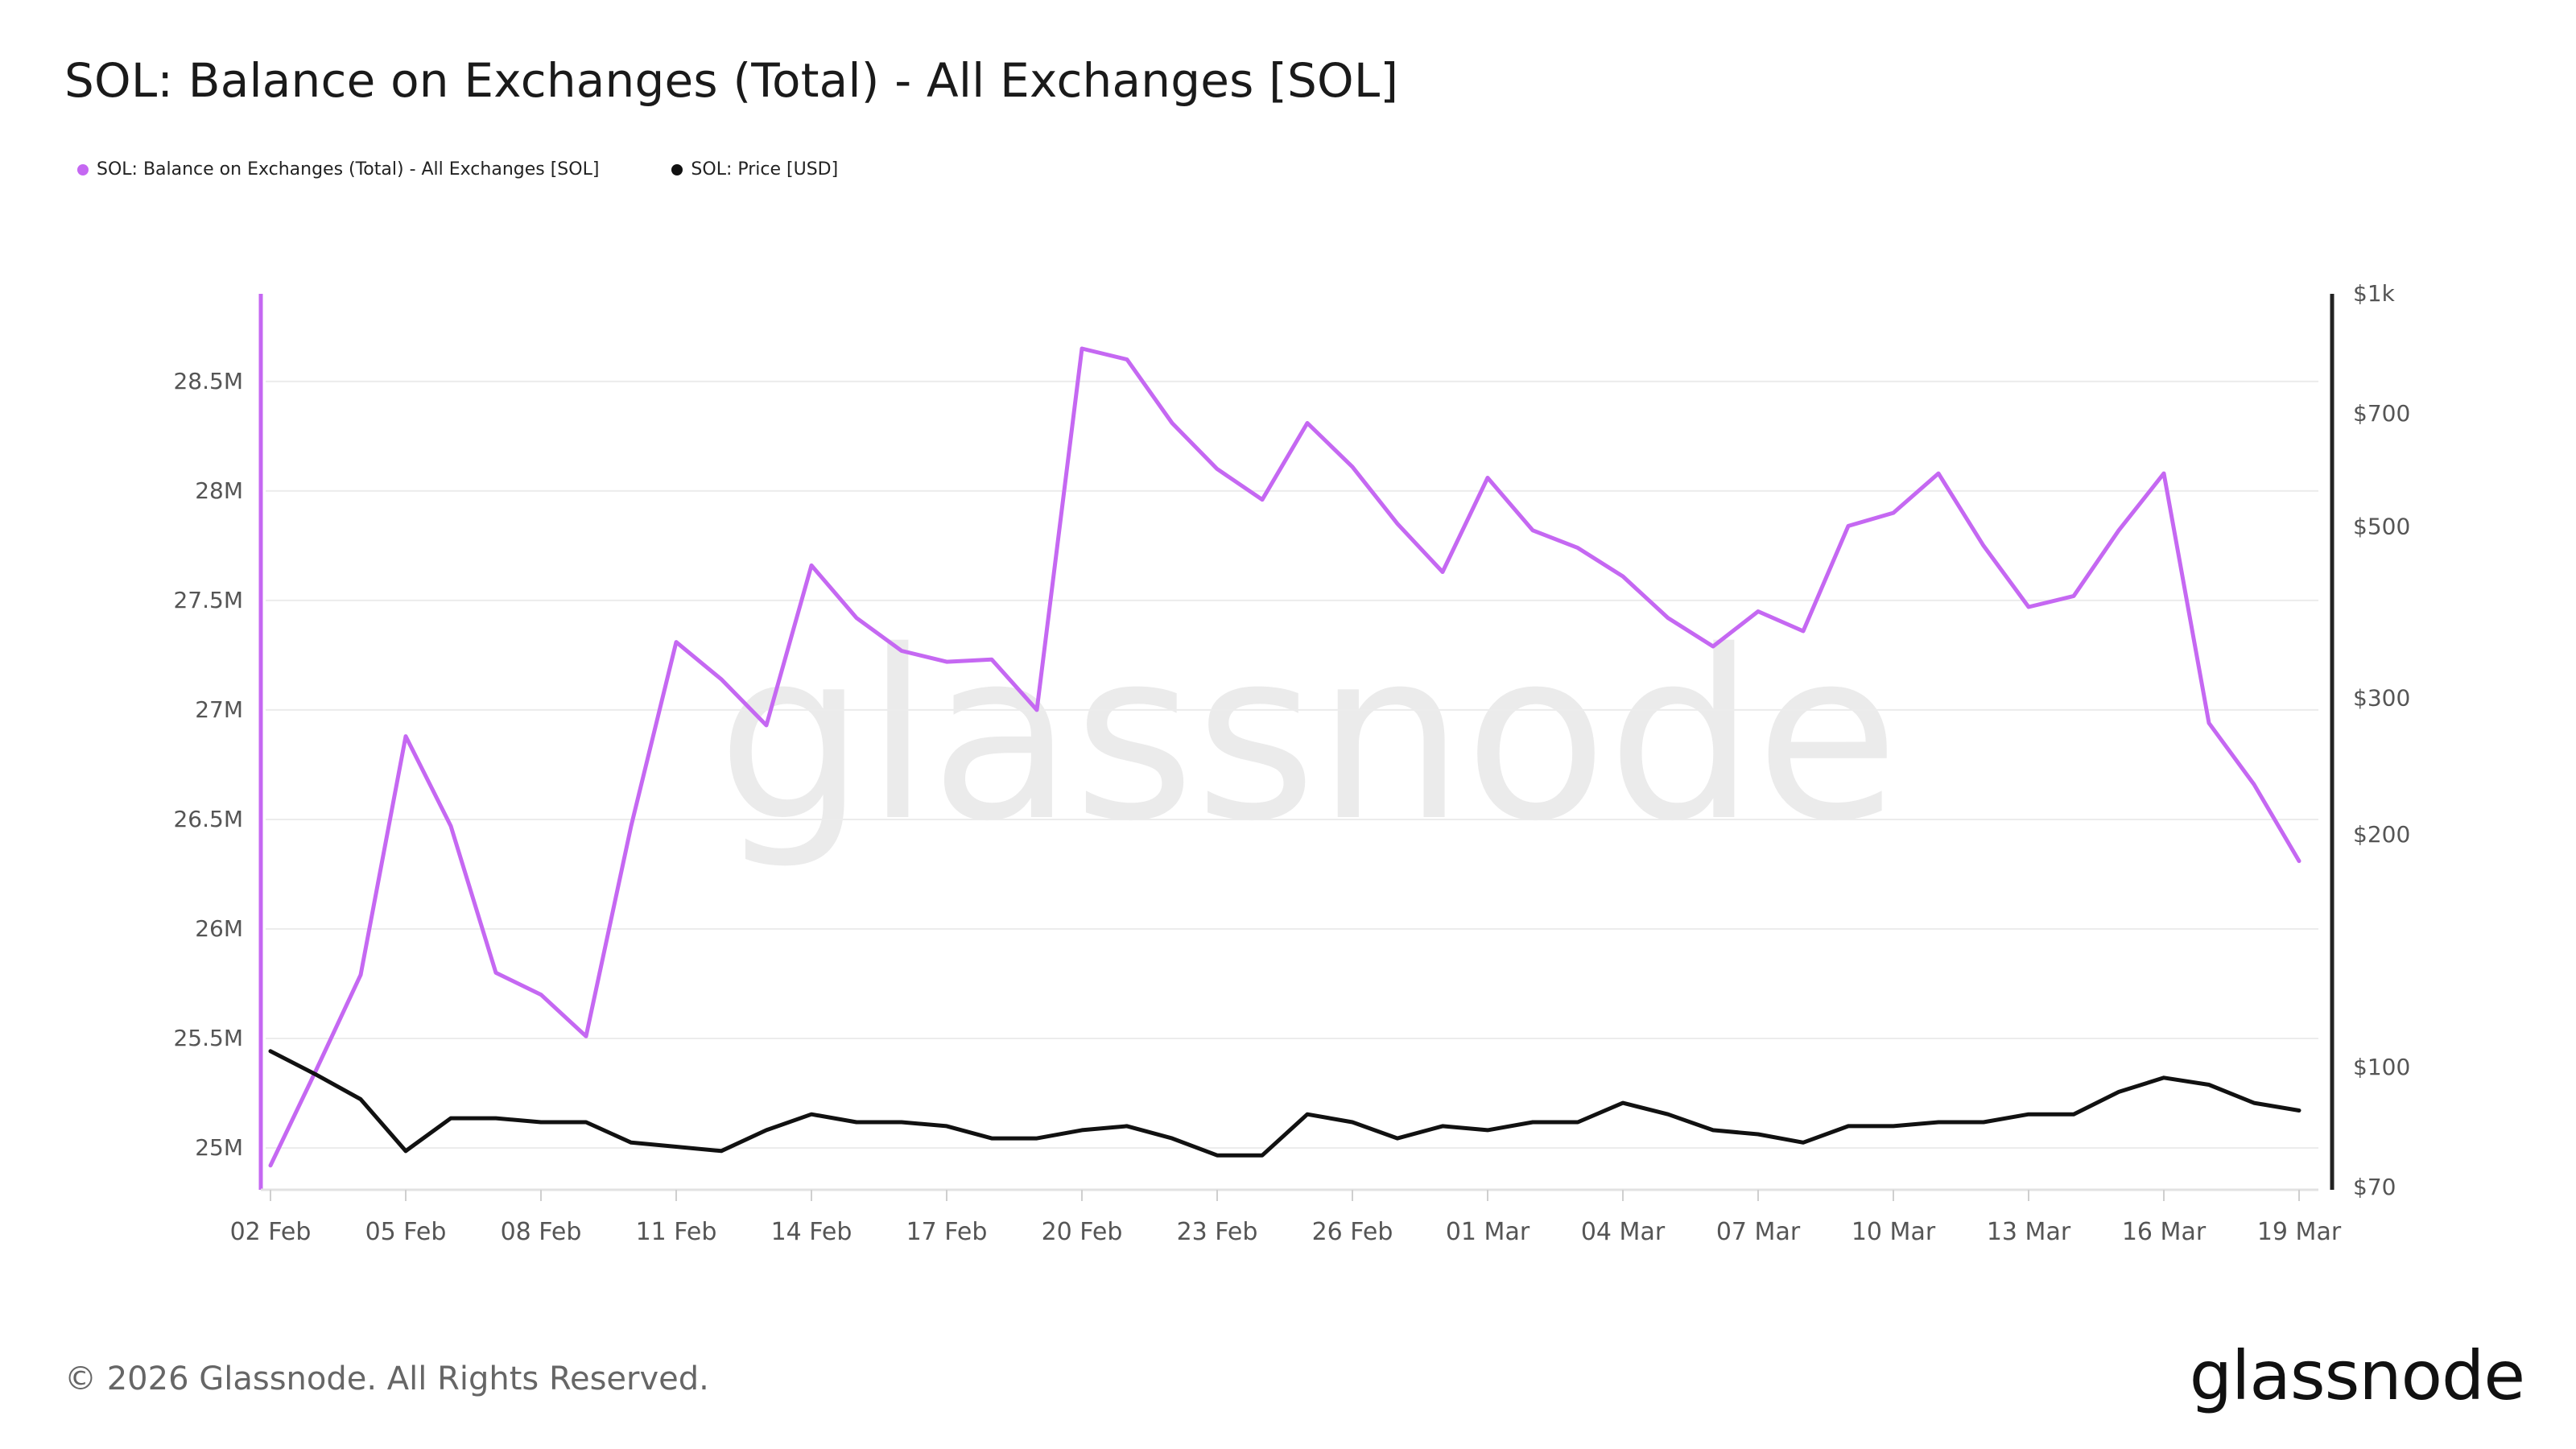 The image size is (2576, 1449). Describe the element at coordinates (1082, 1232) in the screenshot. I see `x-tick-label: 20 Feb` at that location.